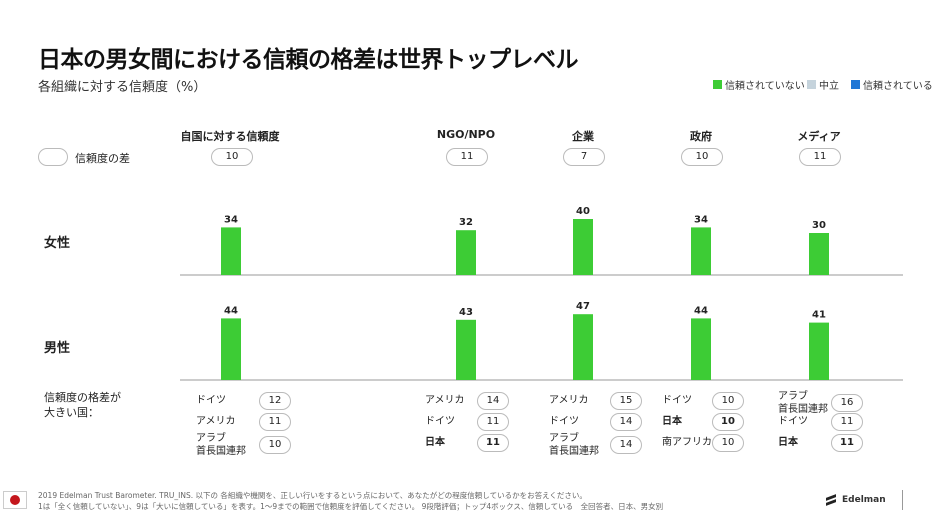  Describe the element at coordinates (583, 211) in the screenshot. I see `bar-value-women-2: 40` at that location.